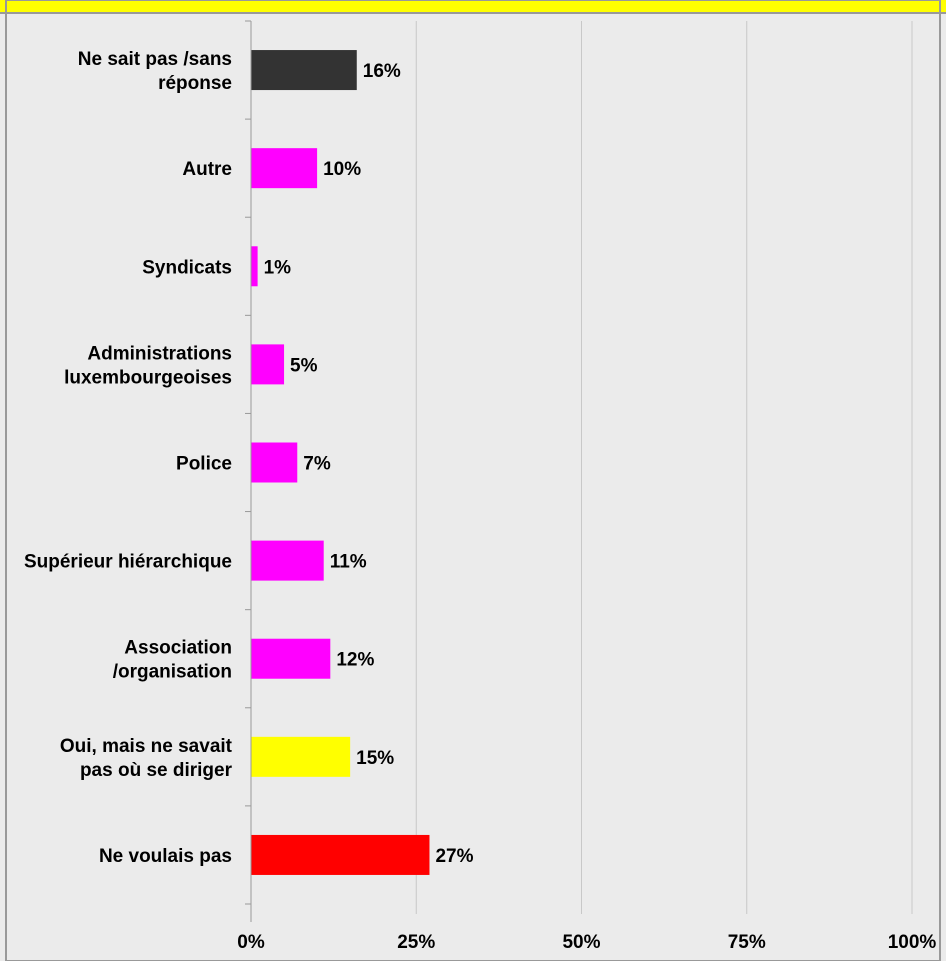  I want to click on category-label-6: Supérieur hiérarchique, so click(128, 562).